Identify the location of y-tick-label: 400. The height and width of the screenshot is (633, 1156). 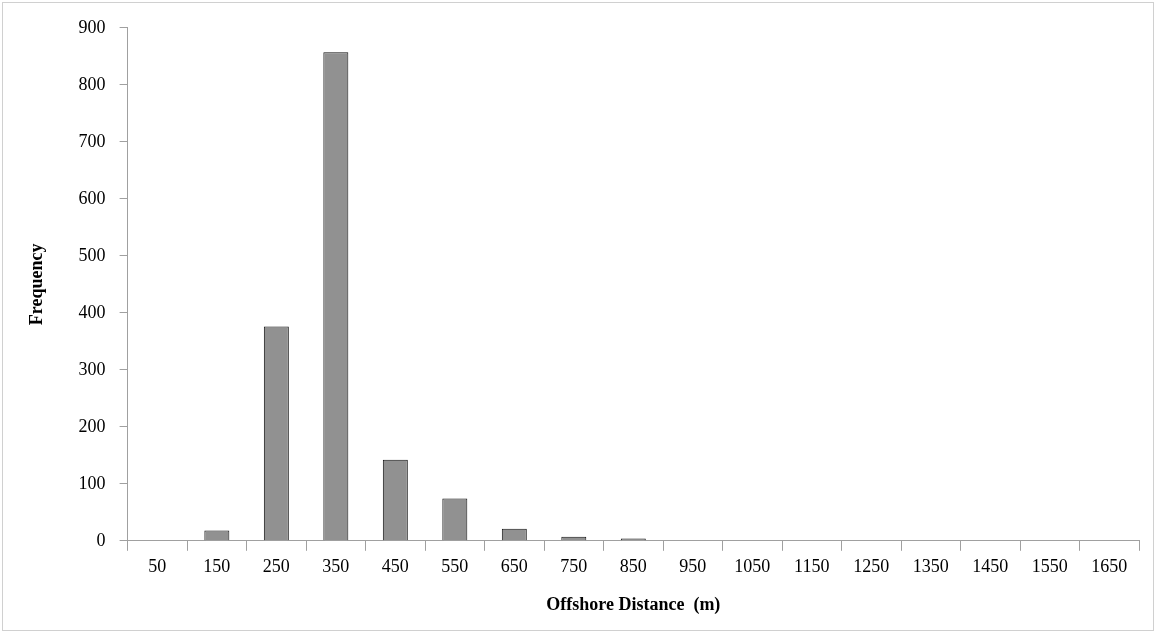
(92, 311).